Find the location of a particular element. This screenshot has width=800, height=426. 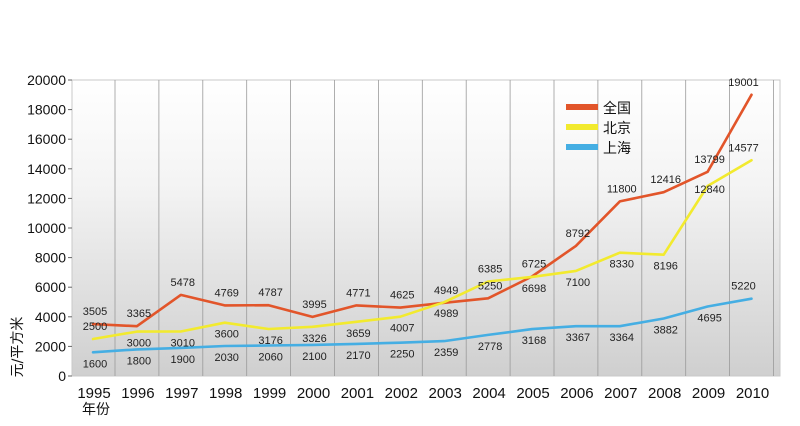

x-tick-label: 2007 is located at coordinates (620, 393).